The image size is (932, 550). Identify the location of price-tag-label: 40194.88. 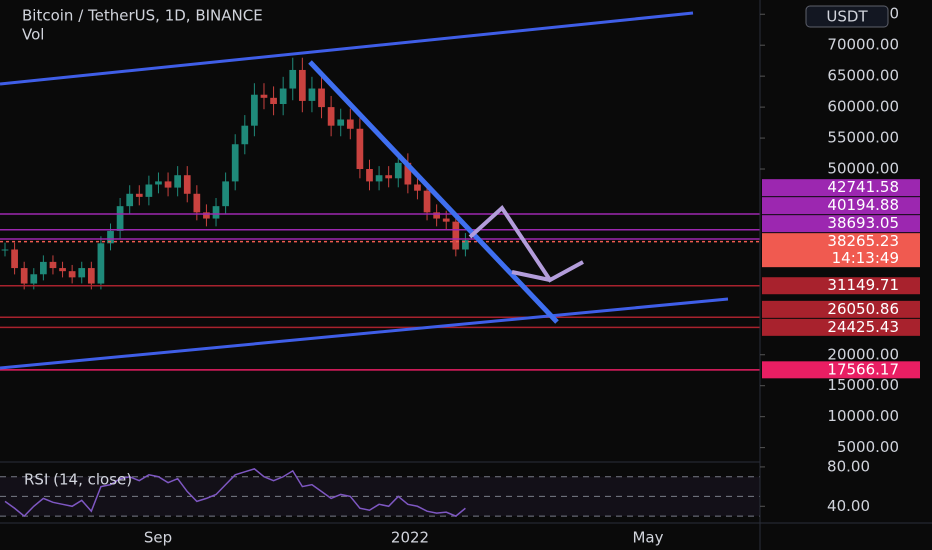
(863, 205).